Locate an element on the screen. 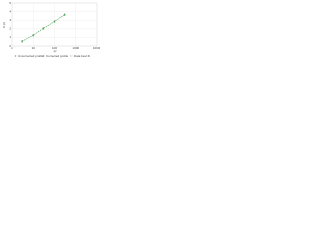 This screenshot has height=240, width=320. y-tick-label: 3 is located at coordinates (10, 20).